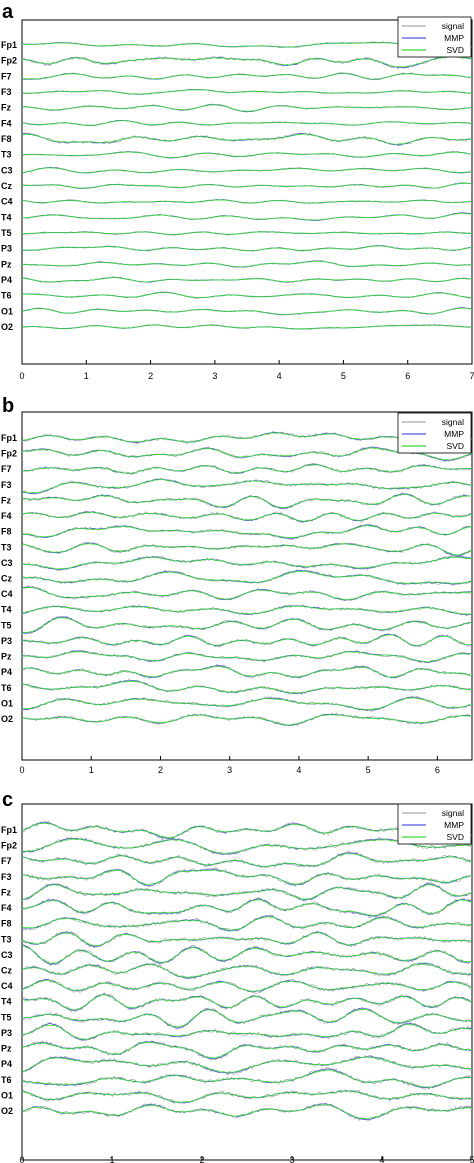  I want to click on series-mmp-fz, so click(247, 892).